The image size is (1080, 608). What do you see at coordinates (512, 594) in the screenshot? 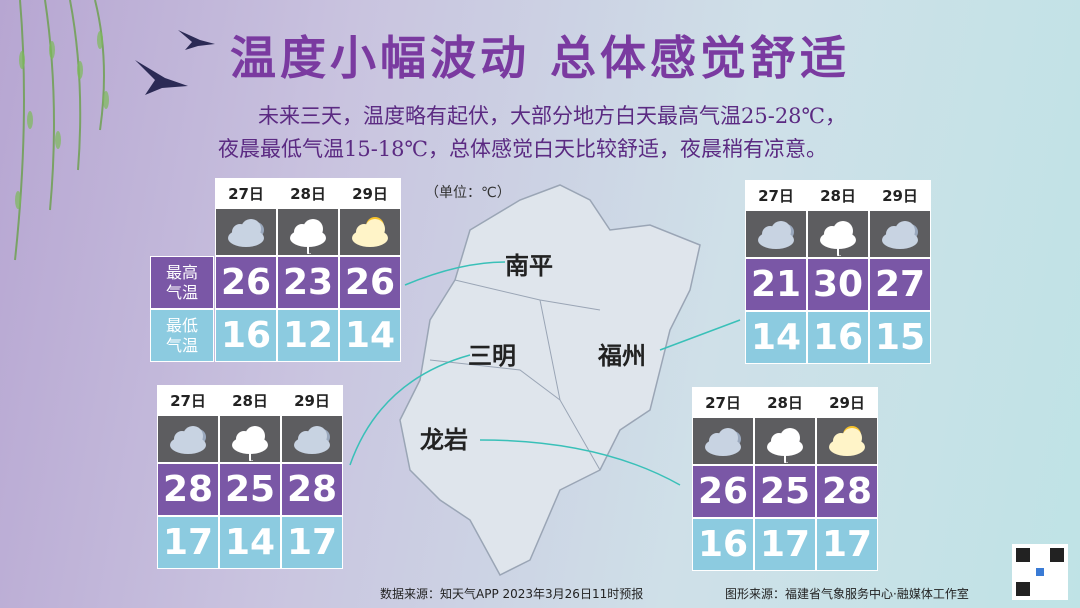
I see `data-source: 数据来源：知天气APP 2023年3月26日11时预报` at bounding box center [512, 594].